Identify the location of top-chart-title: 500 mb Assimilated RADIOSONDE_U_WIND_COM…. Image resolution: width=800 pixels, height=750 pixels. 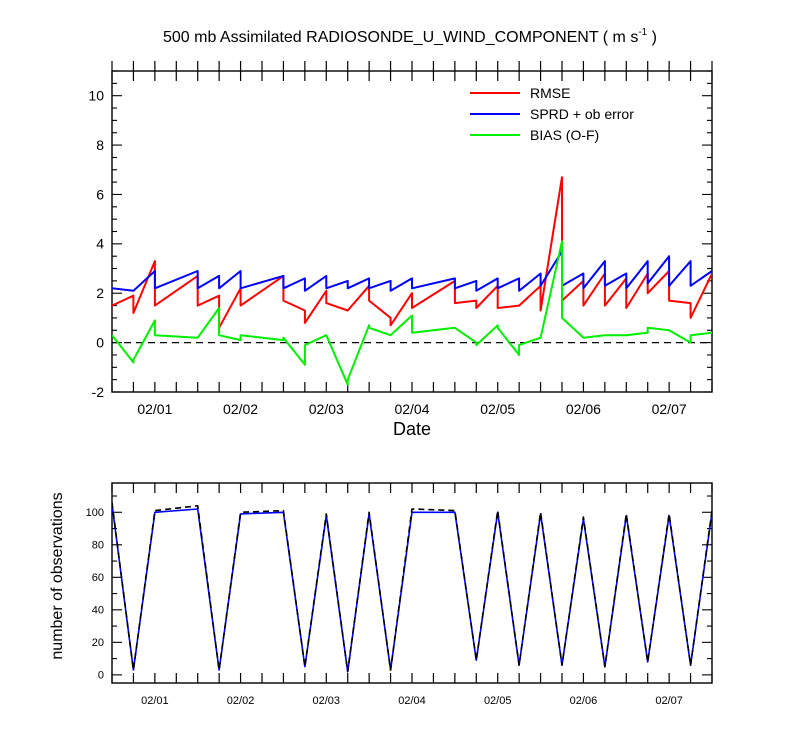
(410, 36).